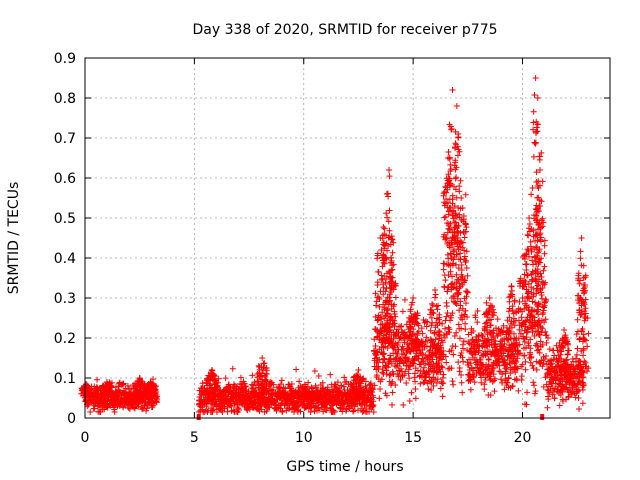  I want to click on y-tick-label: 0, so click(71, 419).